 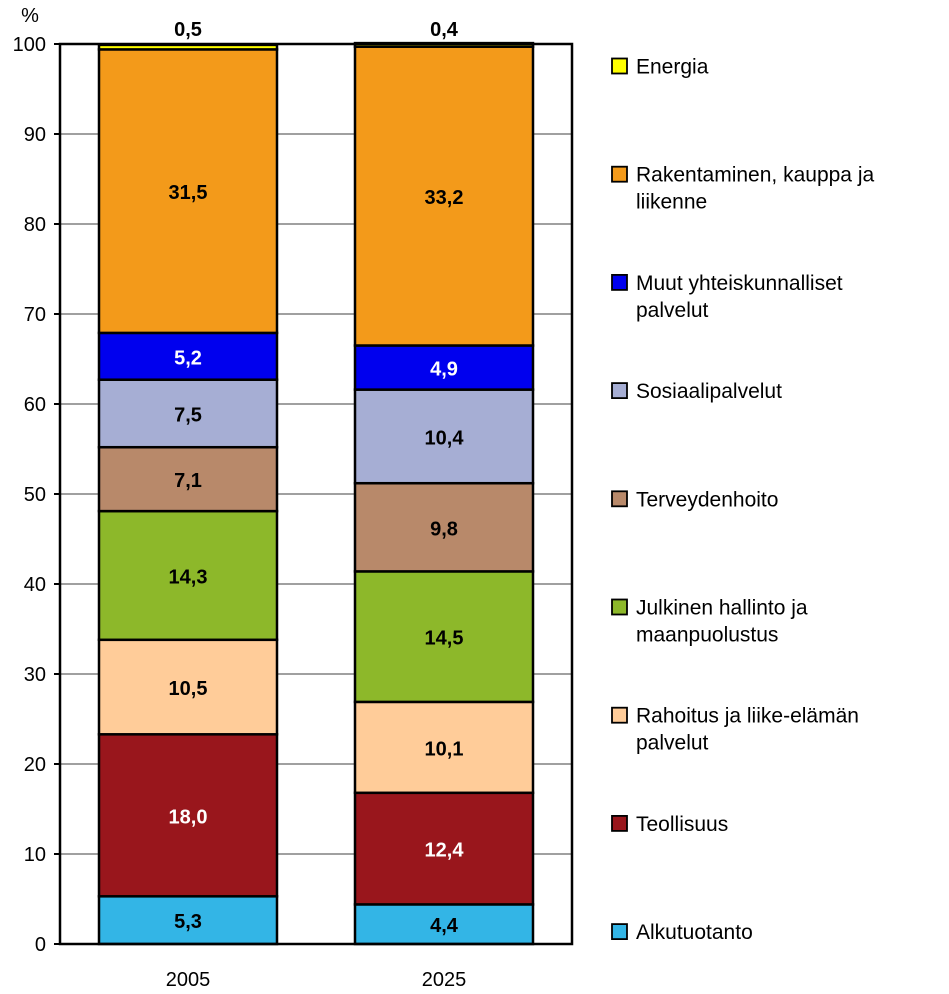 What do you see at coordinates (444, 980) in the screenshot?
I see `x-tick-label: 2025` at bounding box center [444, 980].